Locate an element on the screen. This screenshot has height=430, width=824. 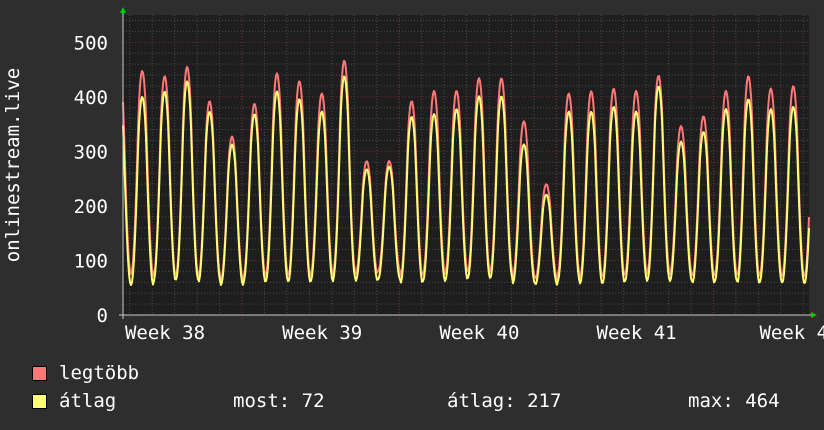
stat-most-label: most: is located at coordinates (262, 401).